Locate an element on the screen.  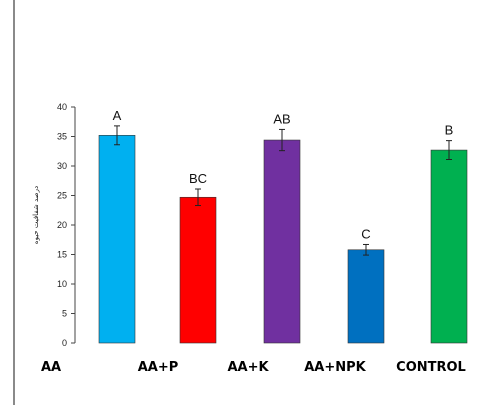
category-label: AA+K is located at coordinates (248, 367).